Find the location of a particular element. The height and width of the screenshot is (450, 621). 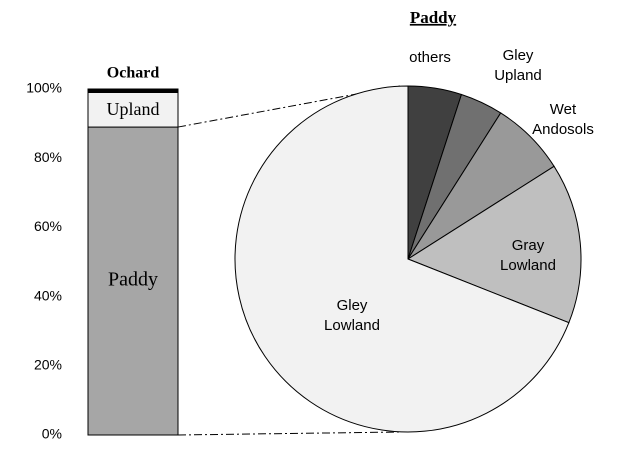

segment-label: Ochard is located at coordinates (133, 73).